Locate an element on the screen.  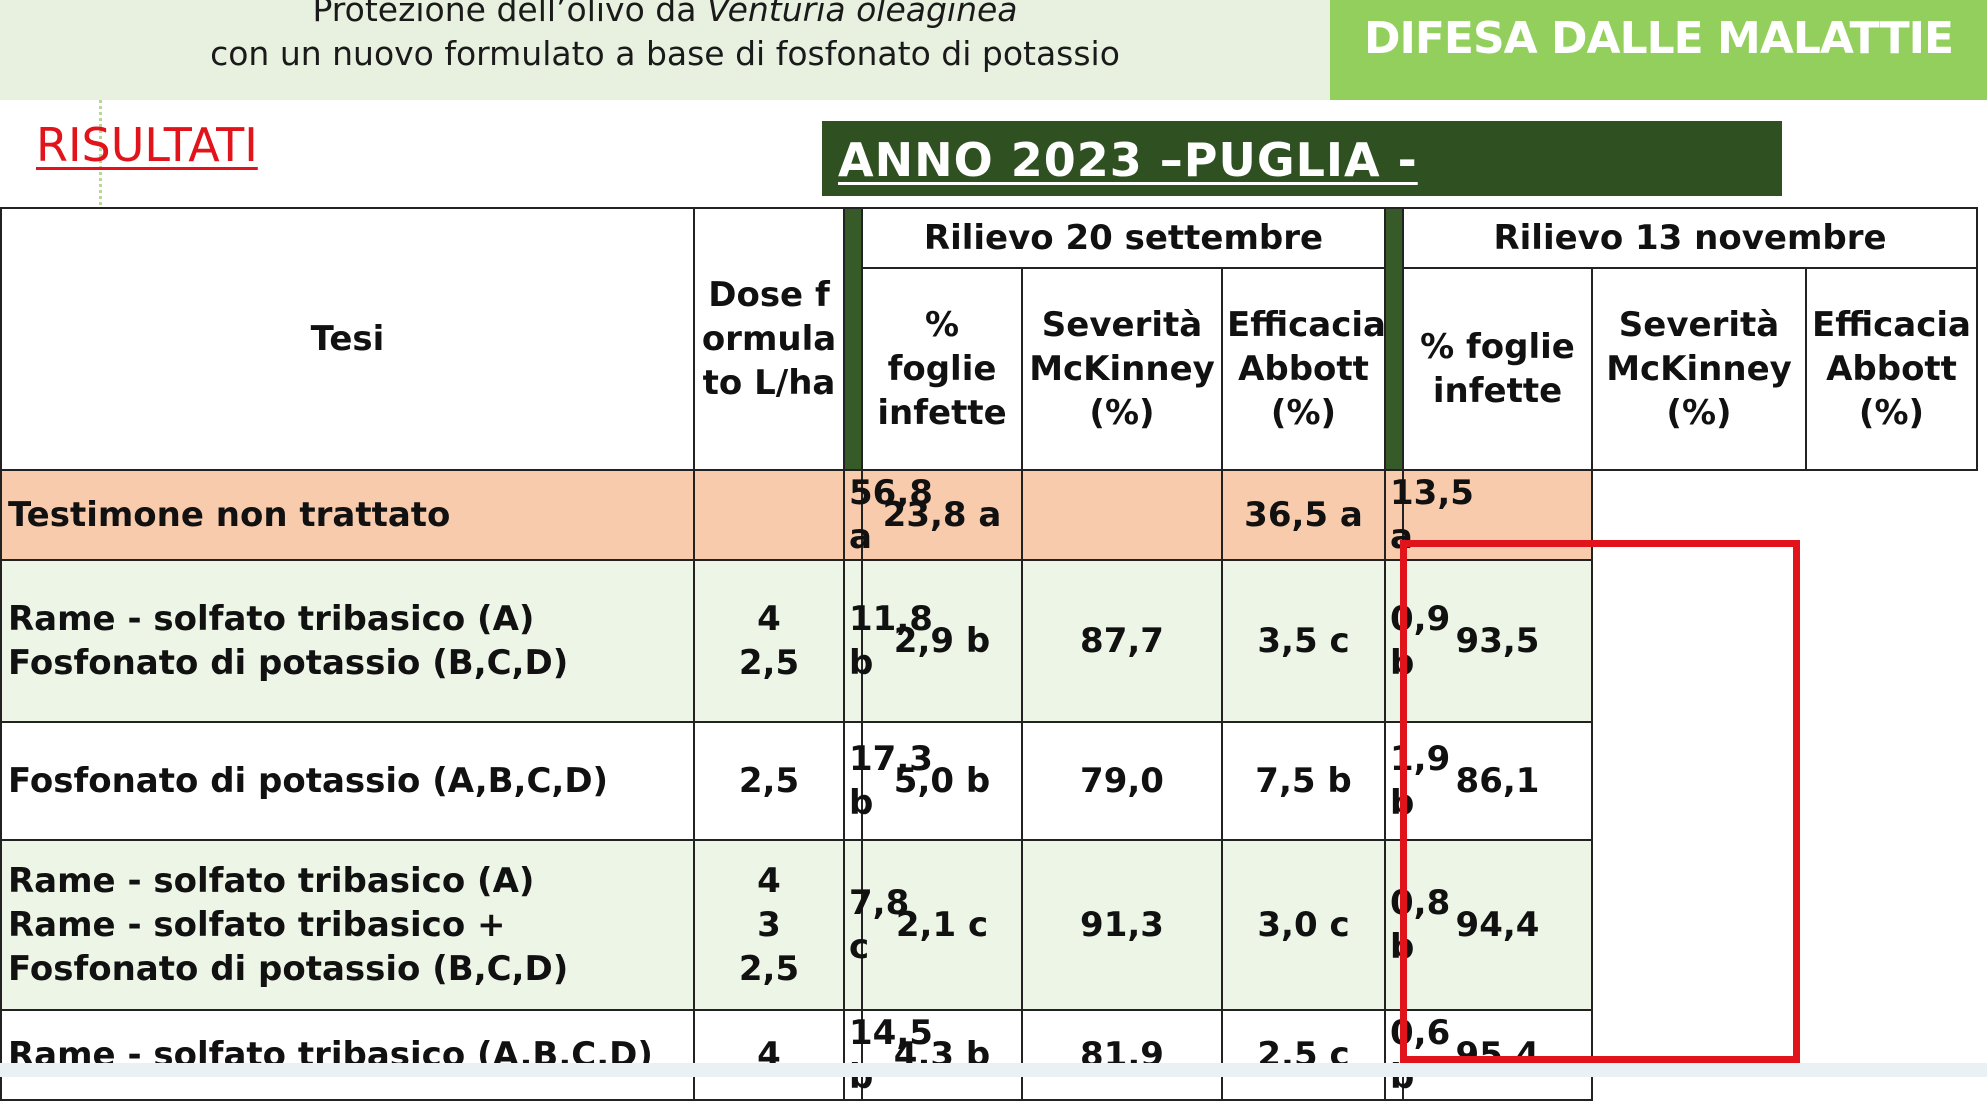
cell-dose: 4 3 2,5 is located at coordinates (769, 925).